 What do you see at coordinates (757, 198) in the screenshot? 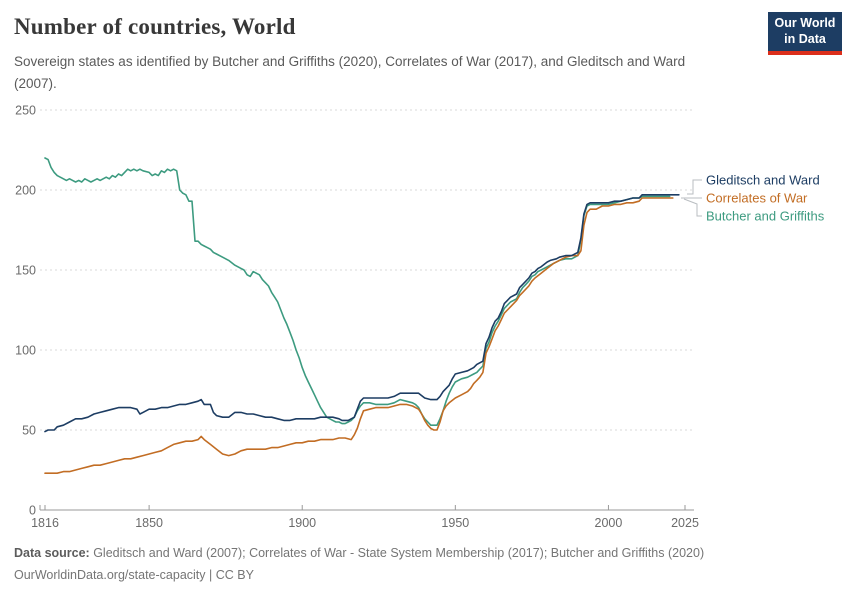
I see `legend-label-correlates-of-war: Correlates of War` at bounding box center [757, 198].